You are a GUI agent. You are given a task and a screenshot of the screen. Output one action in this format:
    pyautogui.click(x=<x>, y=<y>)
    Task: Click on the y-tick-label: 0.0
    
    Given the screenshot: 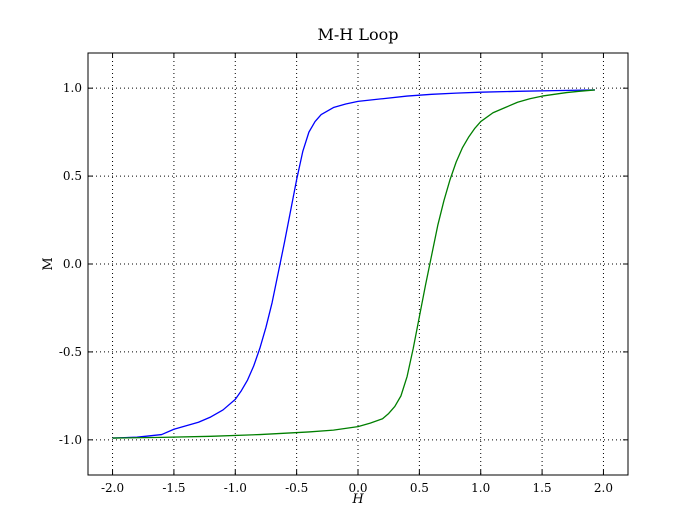 What is the action you would take?
    pyautogui.click(x=72, y=264)
    